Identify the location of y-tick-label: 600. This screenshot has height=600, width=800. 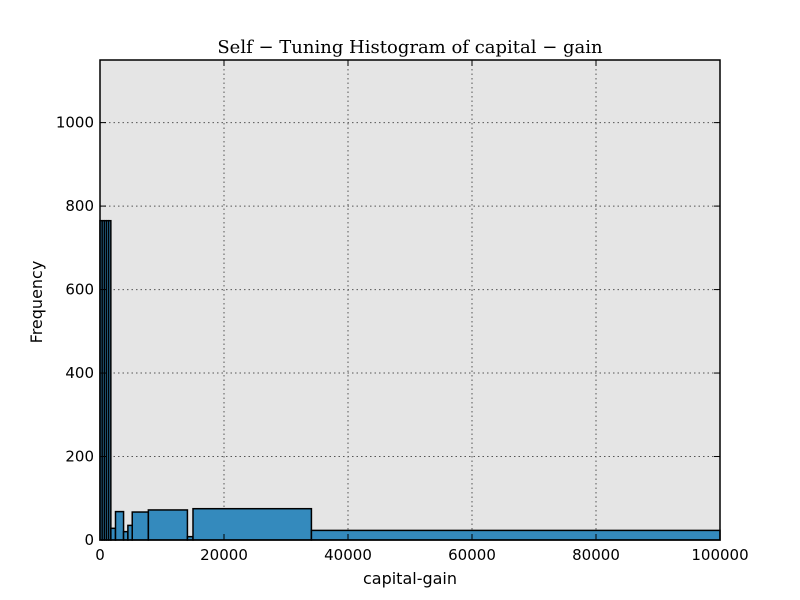
(79, 290).